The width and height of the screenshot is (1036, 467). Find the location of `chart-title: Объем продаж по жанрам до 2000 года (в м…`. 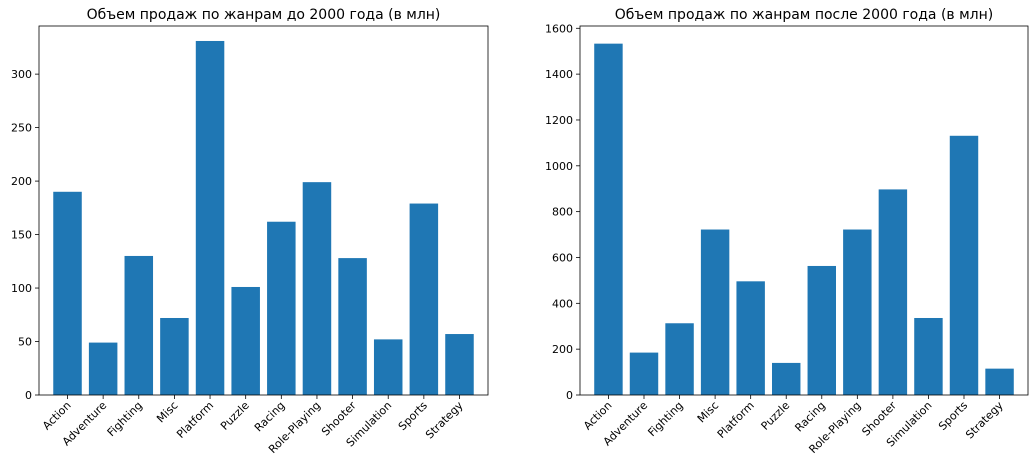

chart-title: Объем продаж по жанрам до 2000 года (в м… is located at coordinates (264, 15).